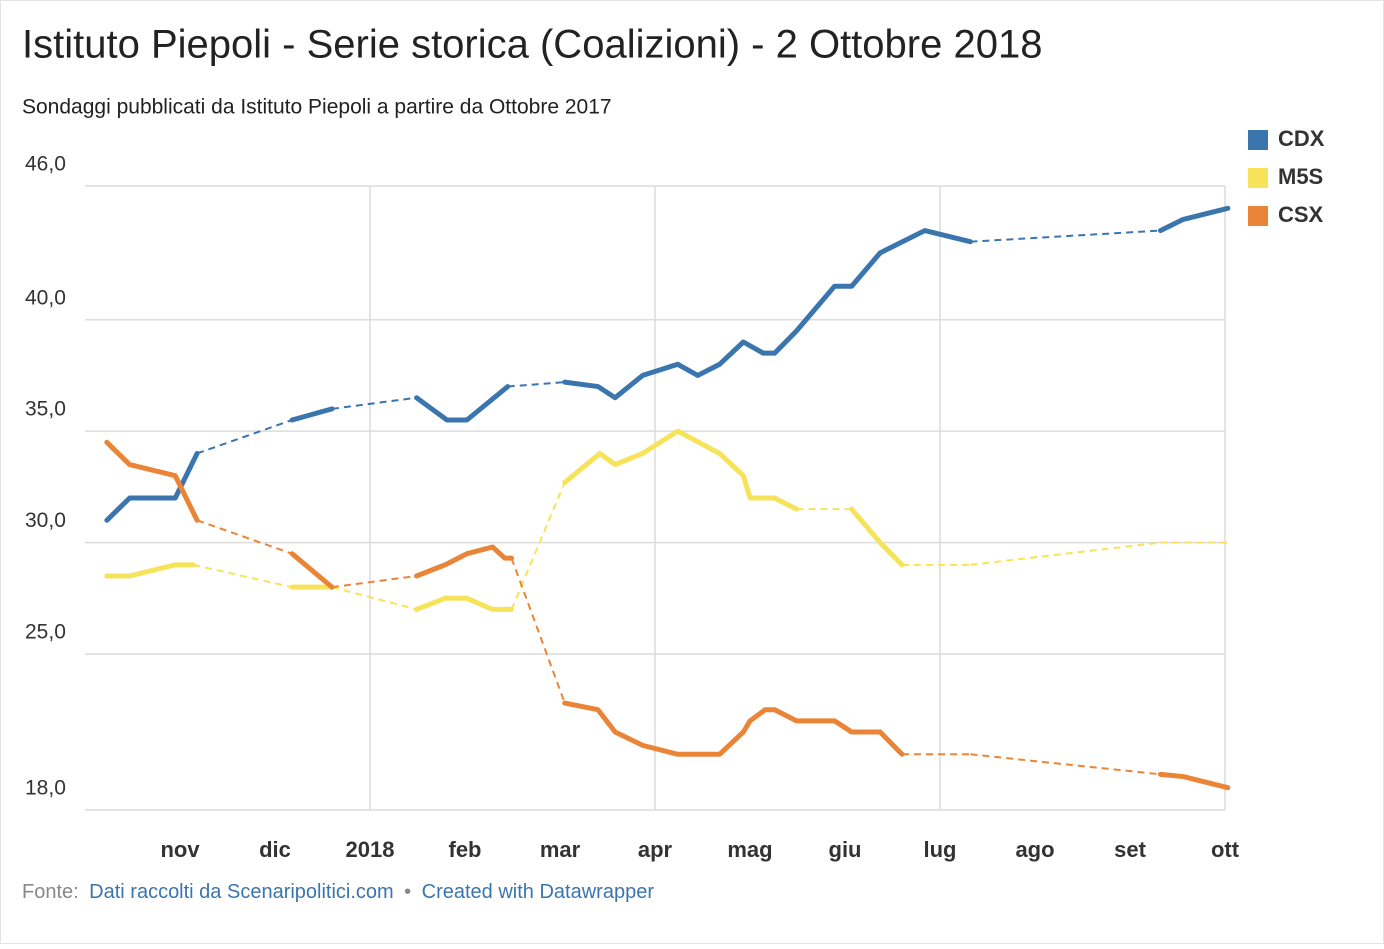 This screenshot has height=949, width=1384. I want to click on x-tick-label: dic, so click(275, 849).